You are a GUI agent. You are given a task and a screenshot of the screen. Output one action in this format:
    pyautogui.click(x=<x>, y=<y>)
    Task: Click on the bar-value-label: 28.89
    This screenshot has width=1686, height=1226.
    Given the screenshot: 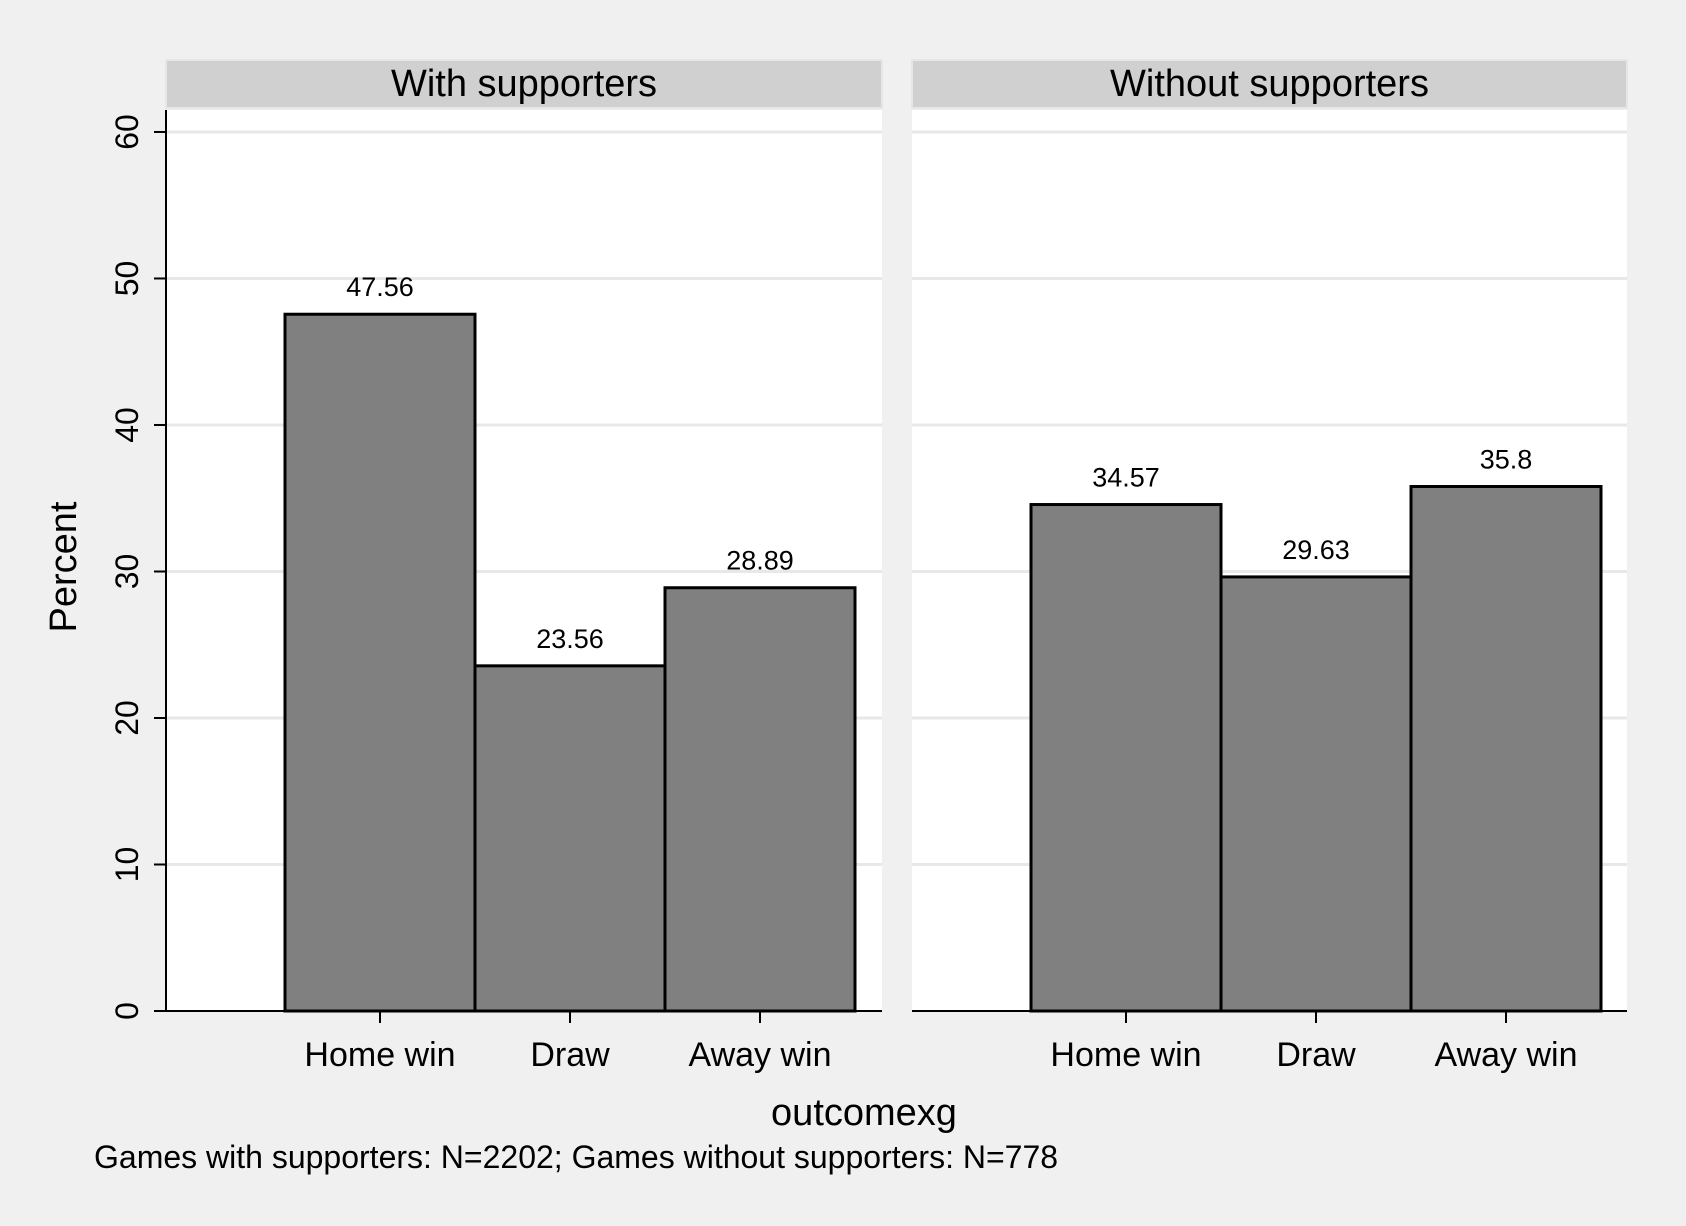 What is the action you would take?
    pyautogui.click(x=760, y=561)
    